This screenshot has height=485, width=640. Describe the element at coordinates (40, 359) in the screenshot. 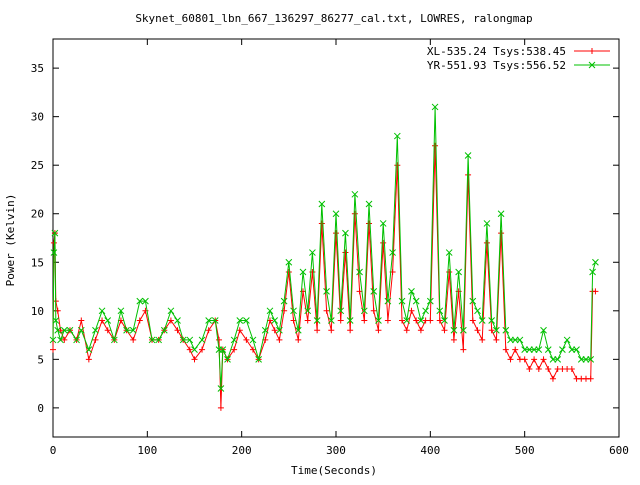

I see `y-tick-label: 5` at that location.